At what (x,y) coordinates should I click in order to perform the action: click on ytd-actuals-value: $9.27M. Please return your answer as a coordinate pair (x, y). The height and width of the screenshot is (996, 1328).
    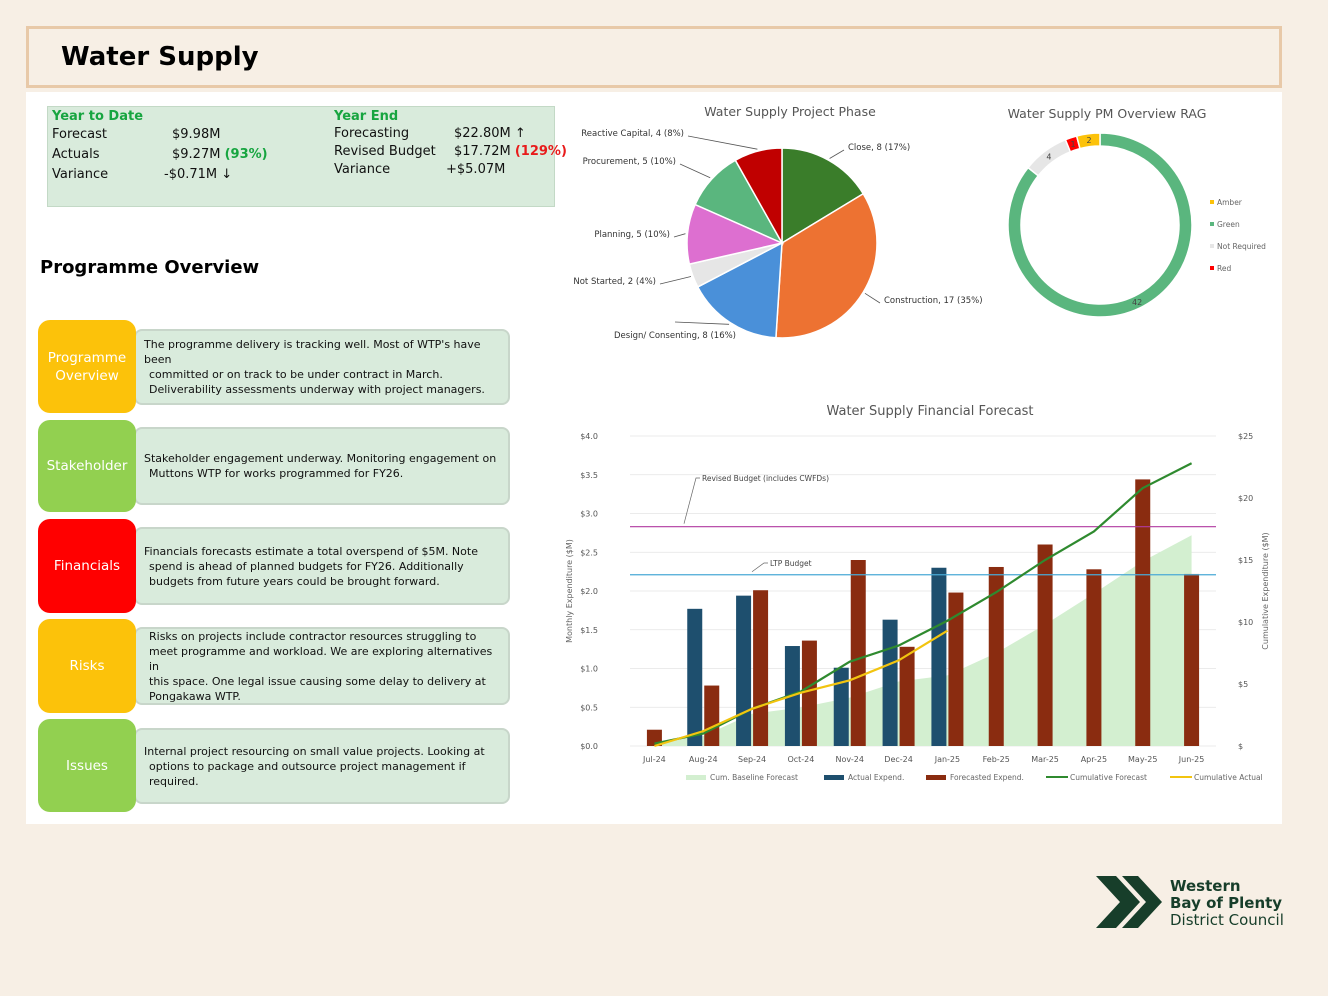
    Looking at the image, I should click on (196, 154).